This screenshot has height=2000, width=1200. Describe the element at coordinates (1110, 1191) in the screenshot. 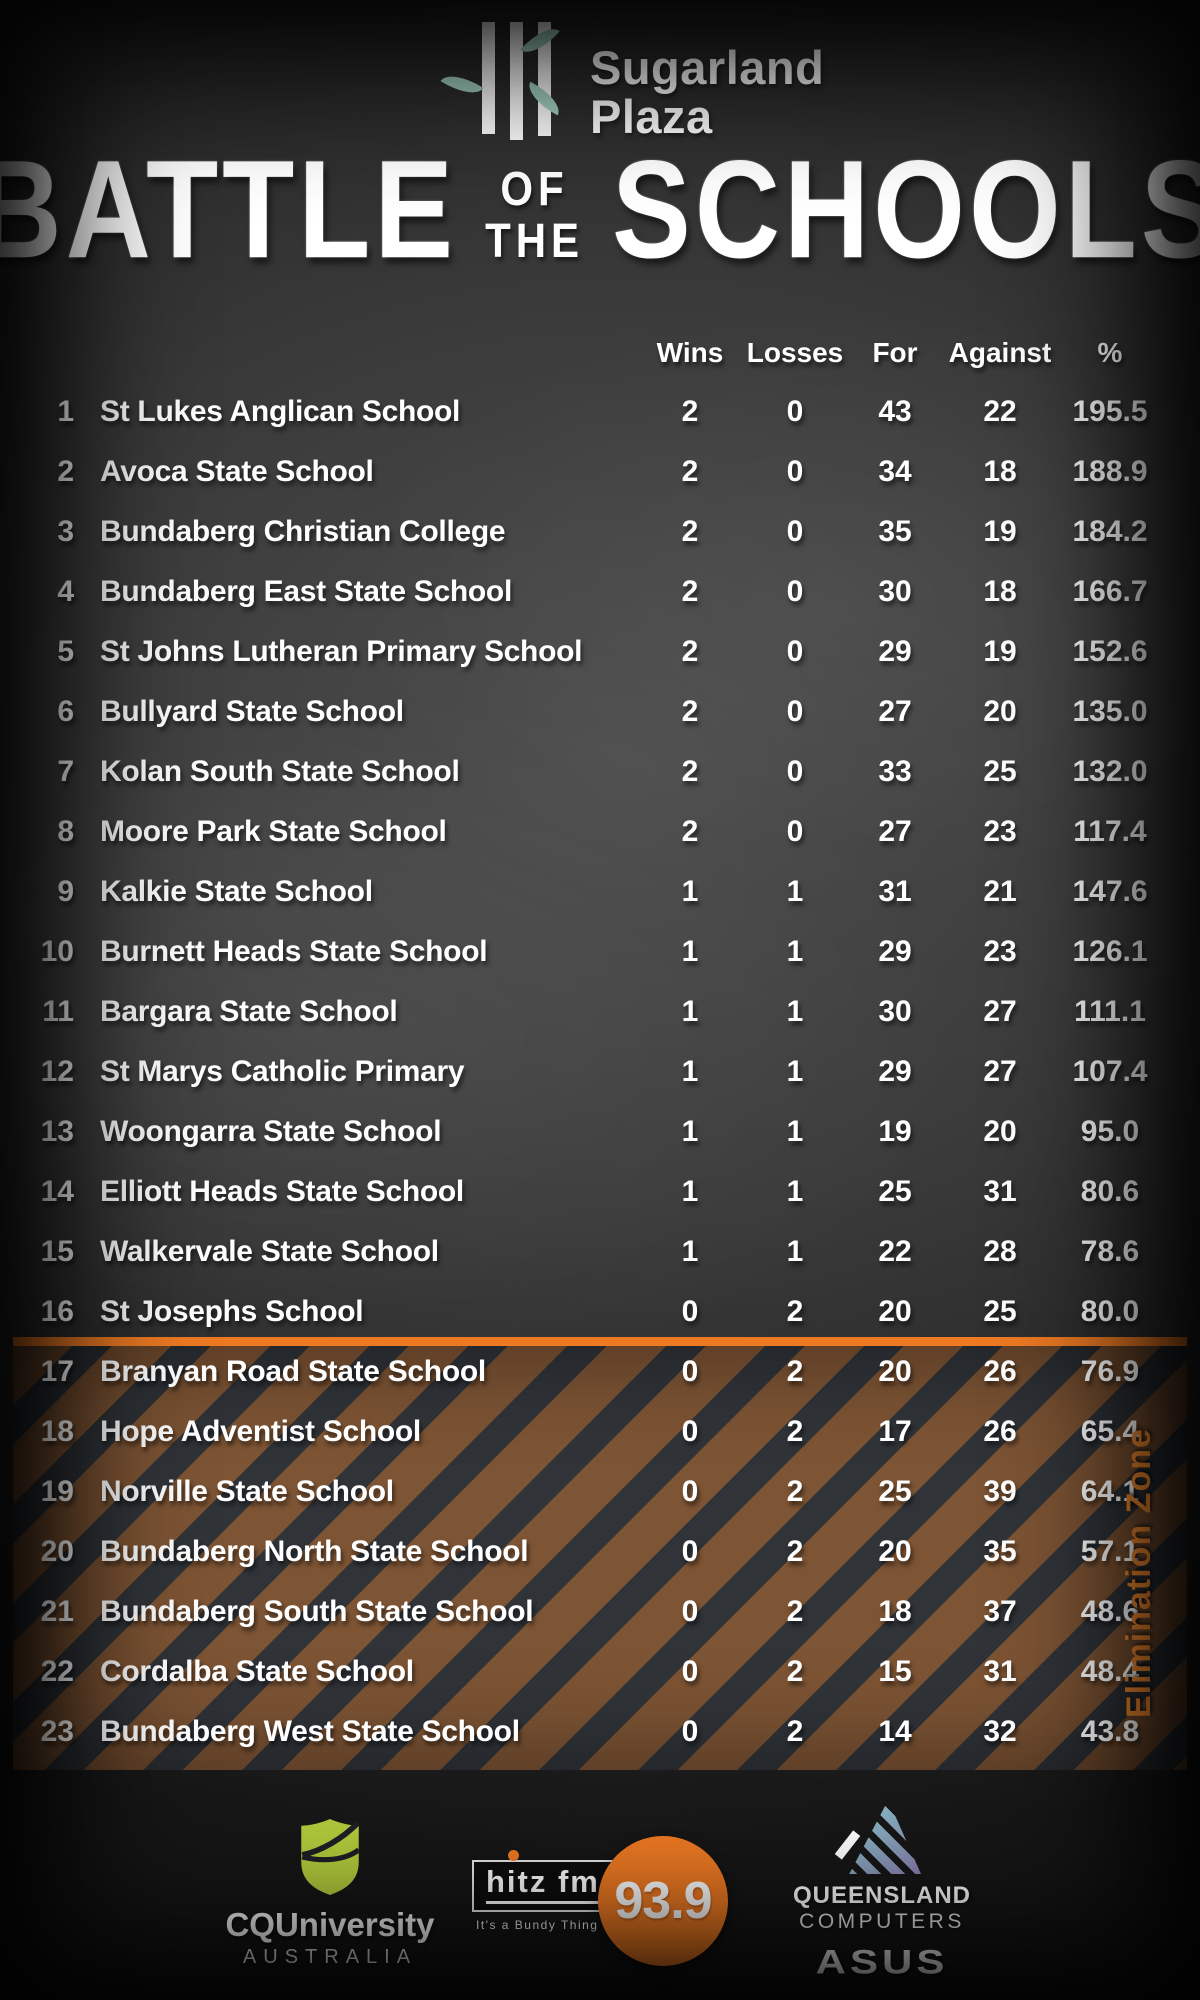

I see `row-pct: 80.6` at that location.